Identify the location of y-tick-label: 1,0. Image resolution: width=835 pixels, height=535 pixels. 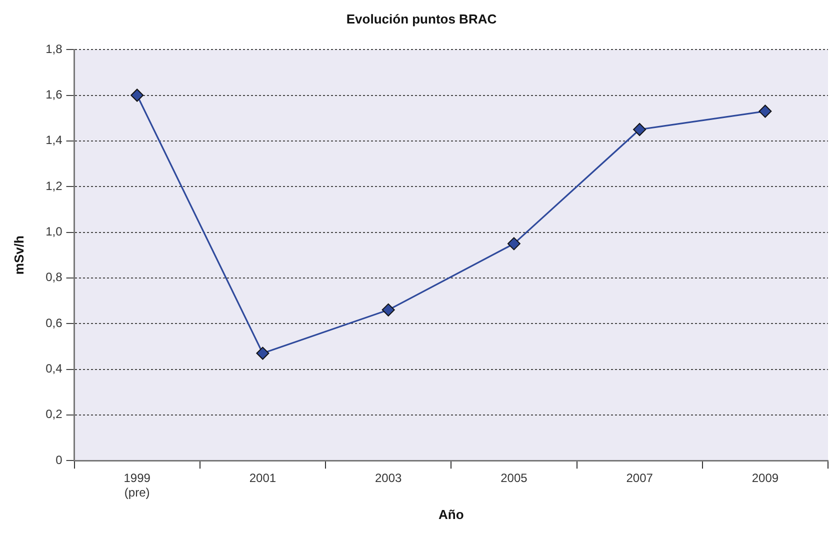
(54, 231).